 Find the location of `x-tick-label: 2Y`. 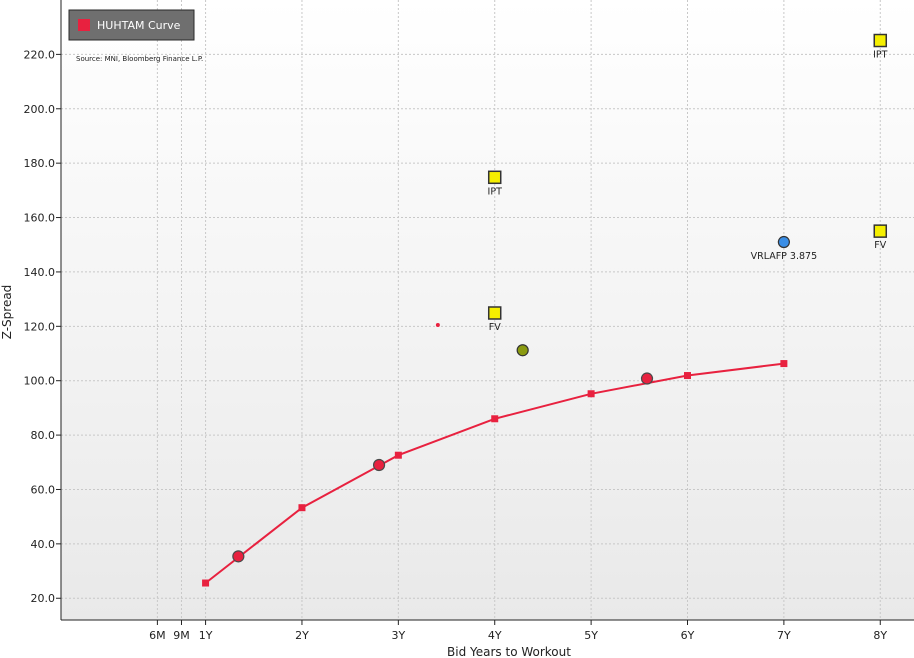

x-tick-label: 2Y is located at coordinates (302, 635).